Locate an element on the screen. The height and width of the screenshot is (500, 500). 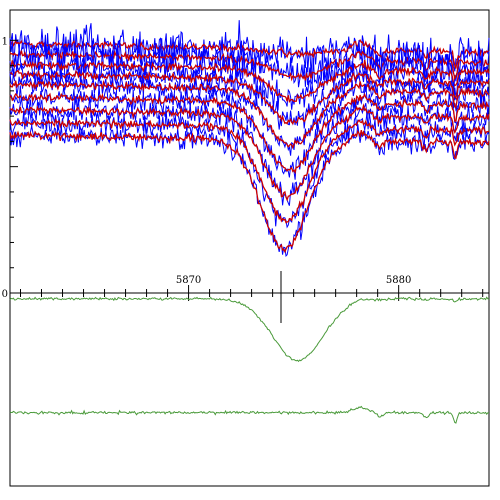
y-tick-label: 1 is located at coordinates (5, 41).